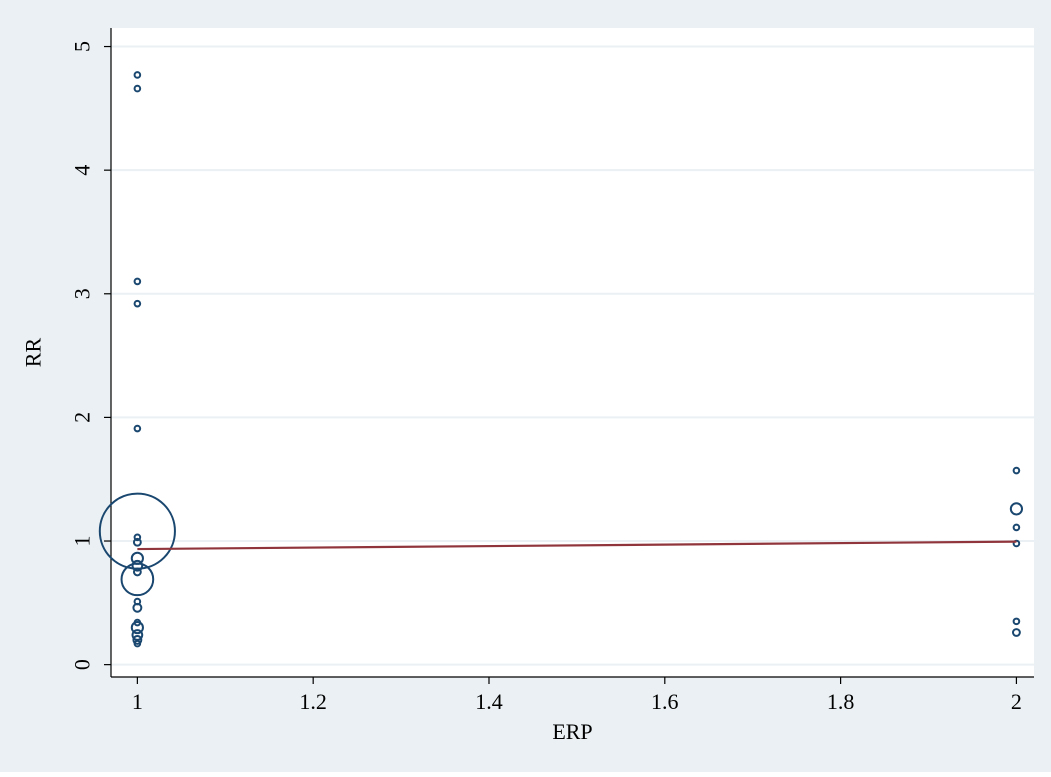  I want to click on x-tick-label: 1.2, so click(313, 701).